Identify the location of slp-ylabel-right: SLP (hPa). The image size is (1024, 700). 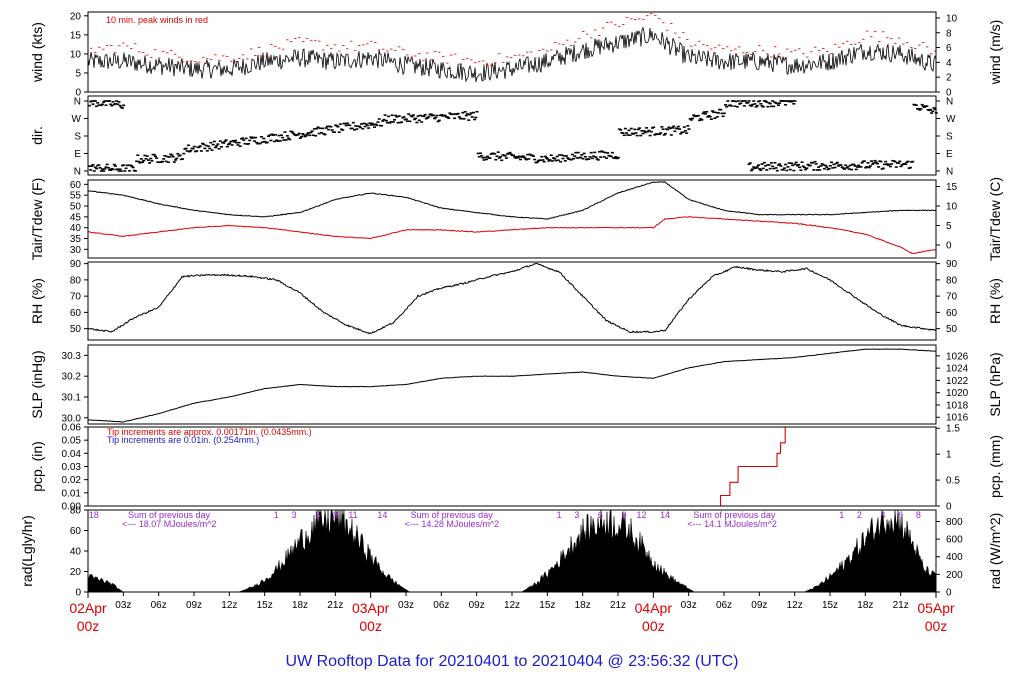
(995, 384).